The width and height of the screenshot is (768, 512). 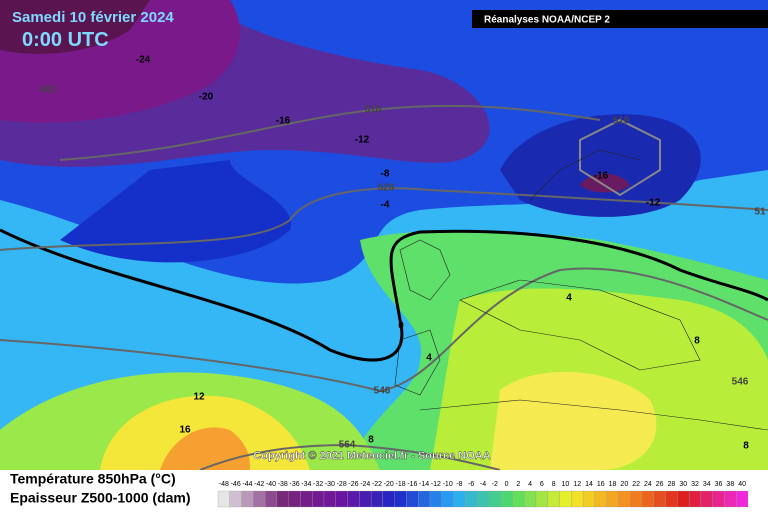 What do you see at coordinates (507, 484) in the screenshot?
I see `scale-label: 0` at bounding box center [507, 484].